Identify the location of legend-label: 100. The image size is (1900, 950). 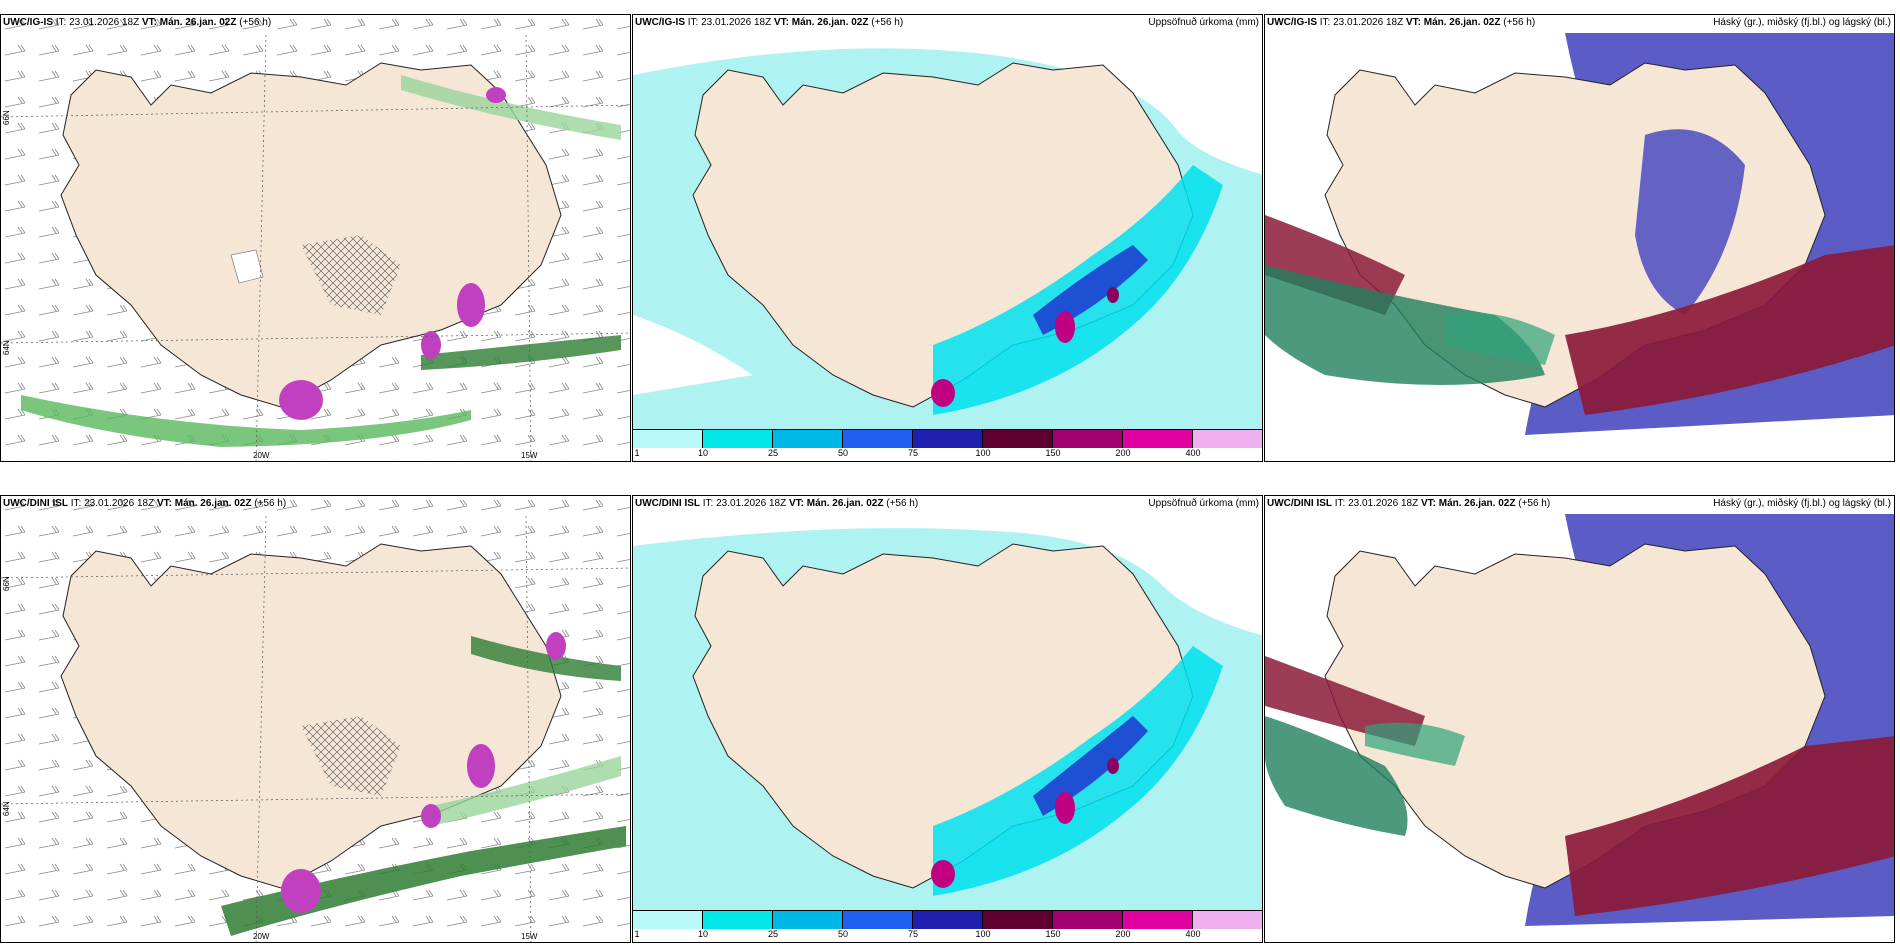
(983, 453).